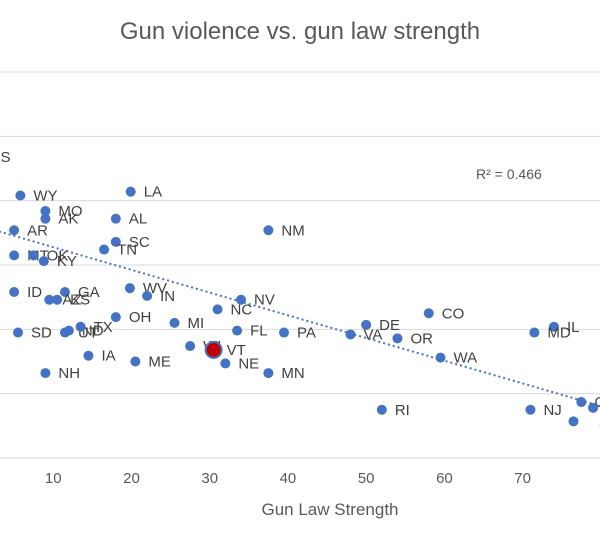 The height and width of the screenshot is (550, 600). Describe the element at coordinates (248, 363) in the screenshot. I see `data-label: NE` at that location.